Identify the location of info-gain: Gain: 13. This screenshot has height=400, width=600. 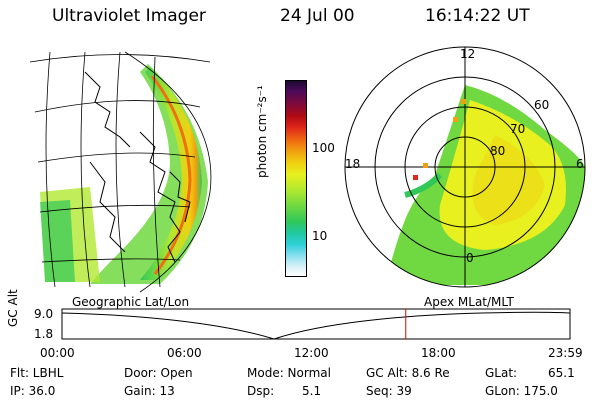
(149, 391).